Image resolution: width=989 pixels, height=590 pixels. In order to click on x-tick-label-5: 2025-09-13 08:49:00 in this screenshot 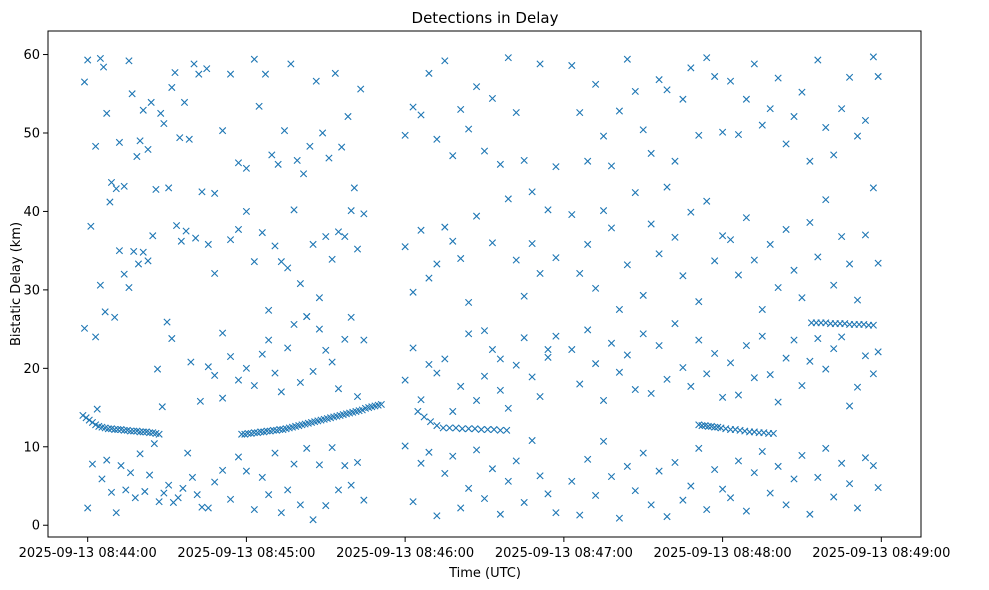, I will do `click(881, 553)`.